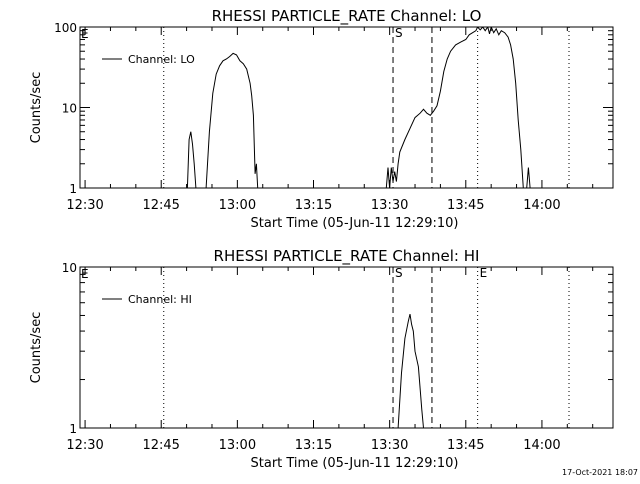 The height and width of the screenshot is (484, 640). I want to click on timestamp-label: 17-Oct-2021 18:07, so click(600, 472).